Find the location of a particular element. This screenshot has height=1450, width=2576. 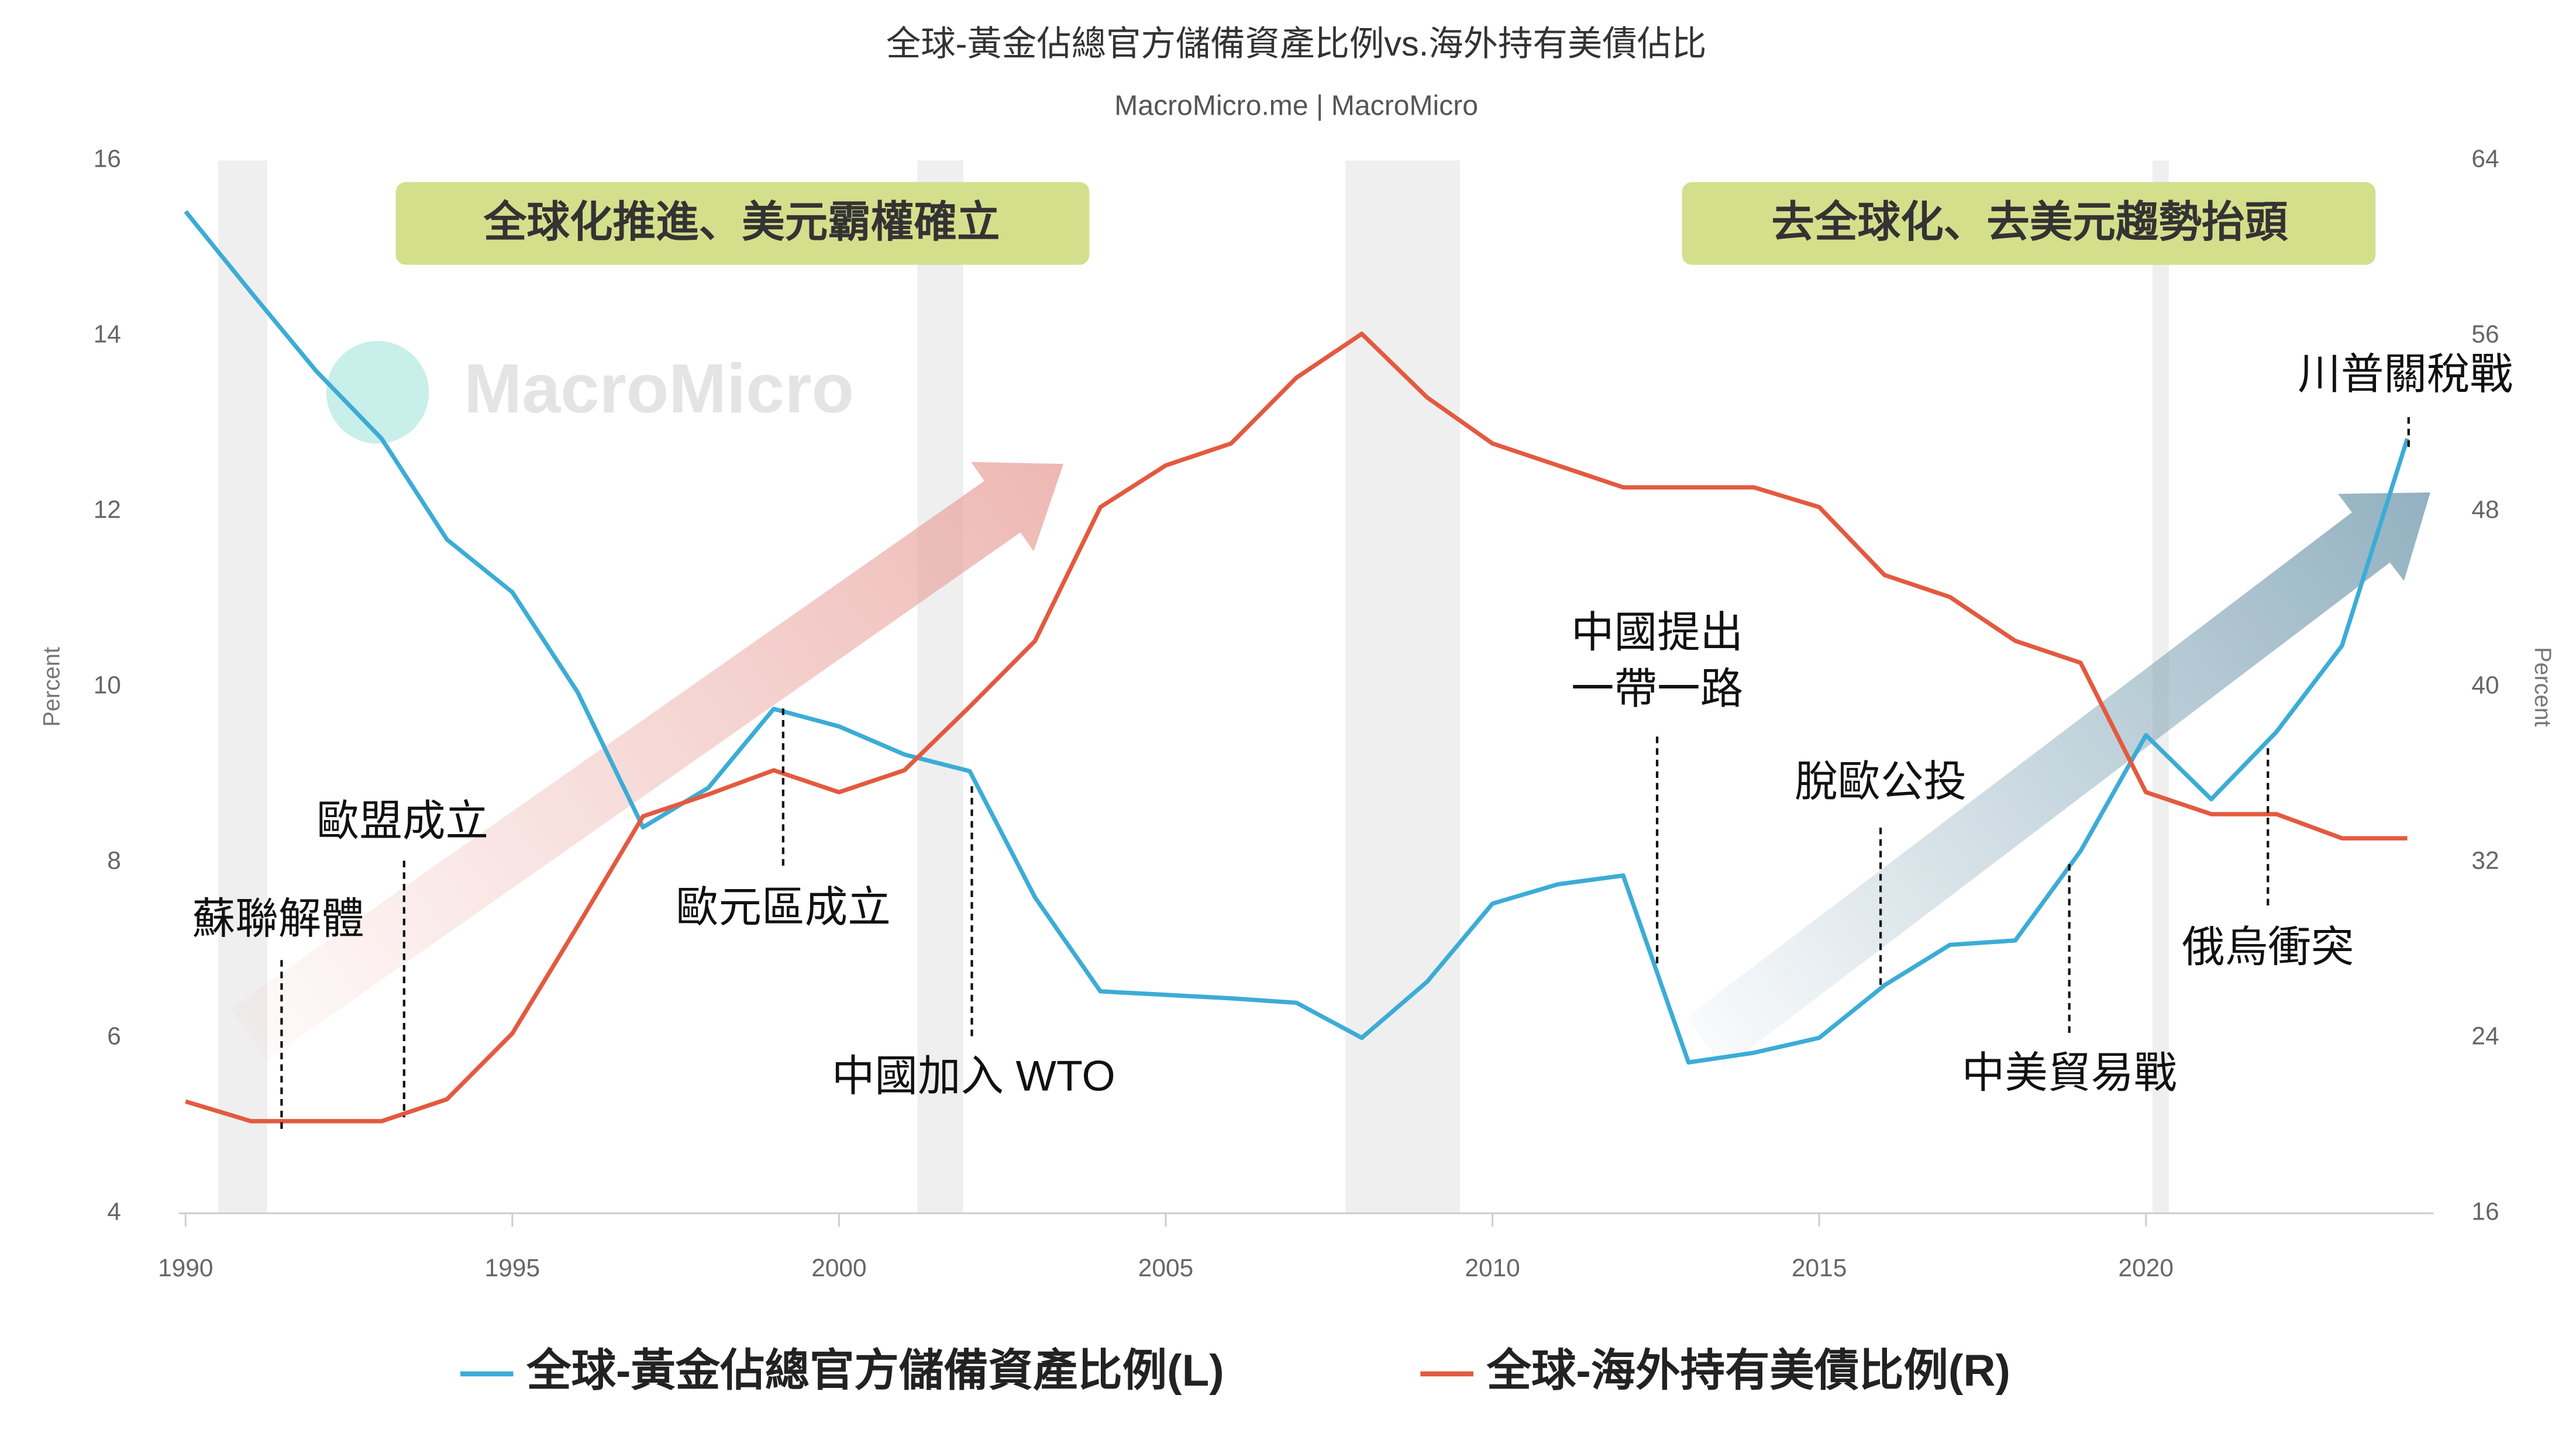

annotation: 脫歐公投 is located at coordinates (1881, 781).